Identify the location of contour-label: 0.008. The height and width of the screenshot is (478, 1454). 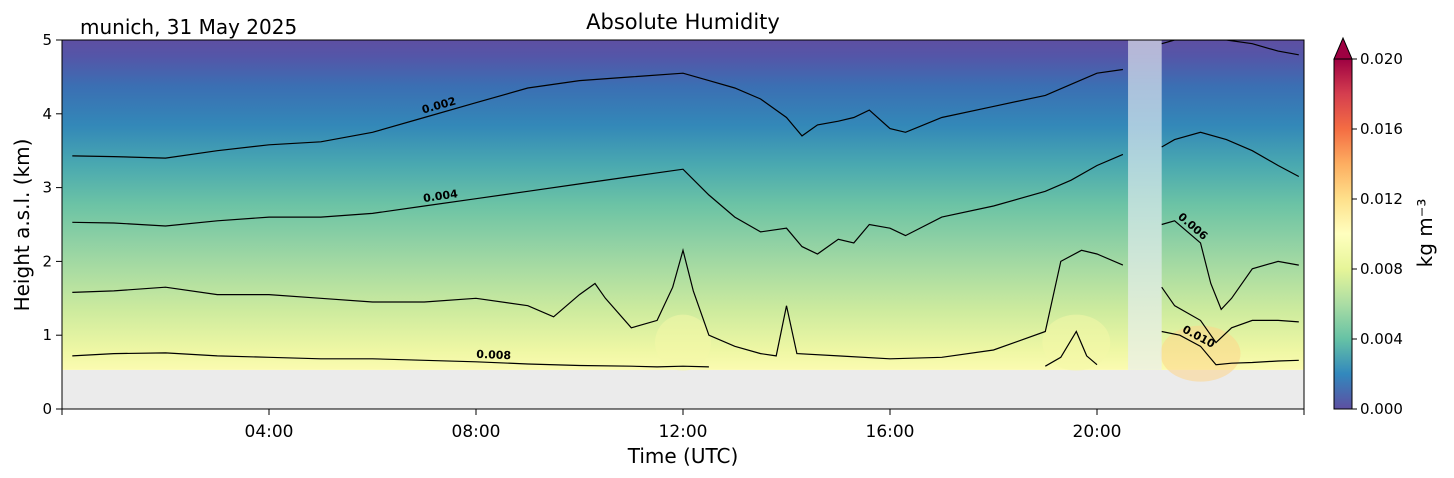
(493, 355).